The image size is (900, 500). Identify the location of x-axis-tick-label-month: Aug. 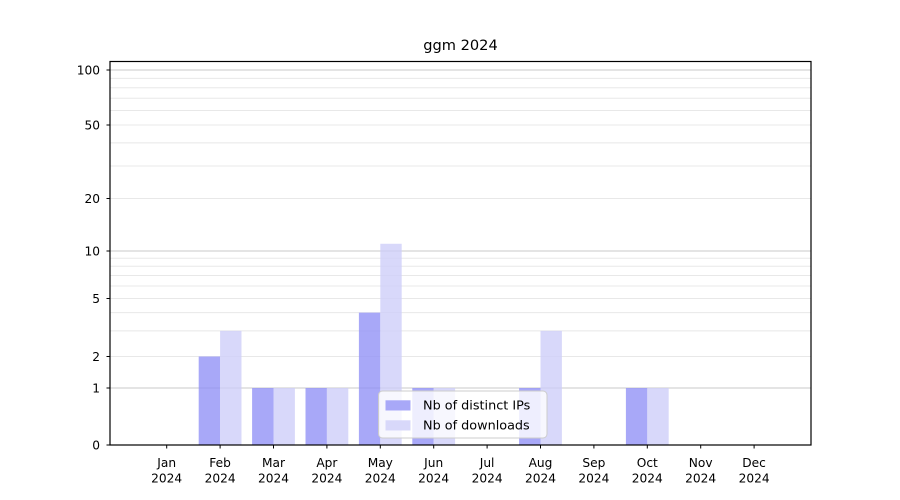
(541, 463).